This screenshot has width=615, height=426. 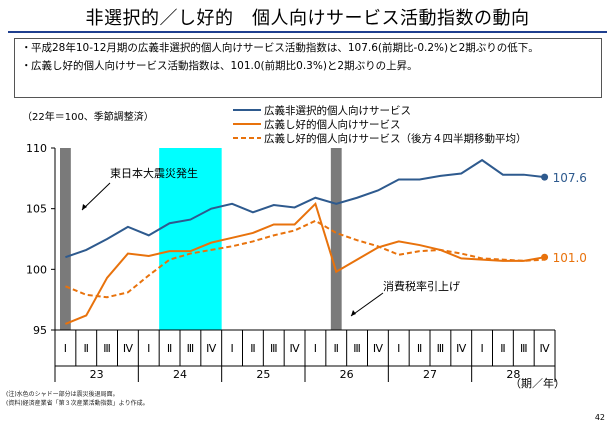 I want to click on annotation-earthquake: 東日本大震災発生, so click(x=154, y=173).